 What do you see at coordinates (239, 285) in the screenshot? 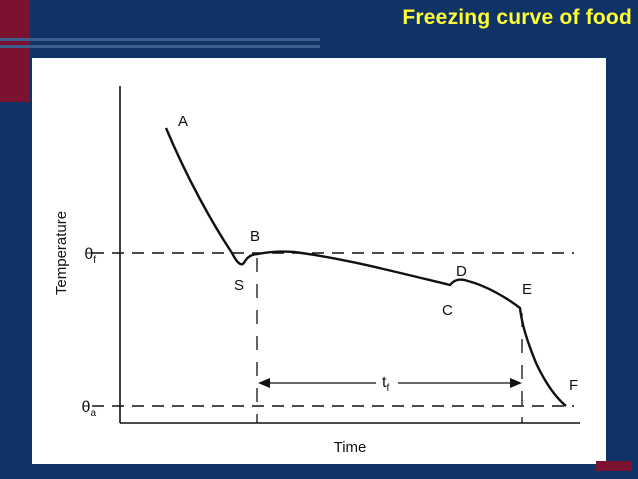
I see `point-label-s: S` at bounding box center [239, 285].